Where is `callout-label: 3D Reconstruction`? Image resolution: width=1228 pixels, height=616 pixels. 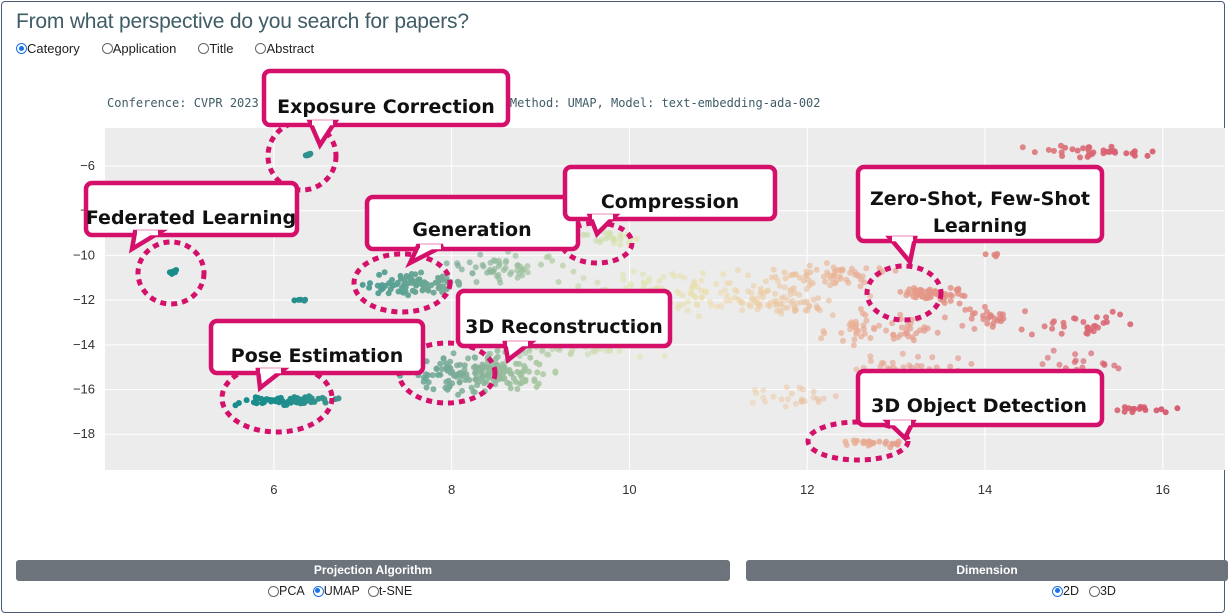
callout-label: 3D Reconstruction is located at coordinates (564, 327).